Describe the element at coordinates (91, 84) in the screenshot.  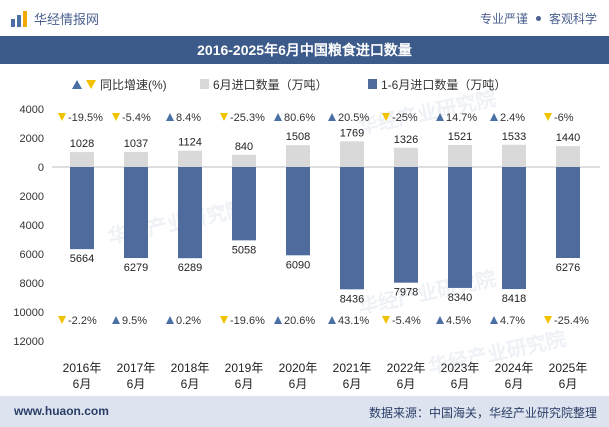
I see `legend-down-arrow-icon` at that location.